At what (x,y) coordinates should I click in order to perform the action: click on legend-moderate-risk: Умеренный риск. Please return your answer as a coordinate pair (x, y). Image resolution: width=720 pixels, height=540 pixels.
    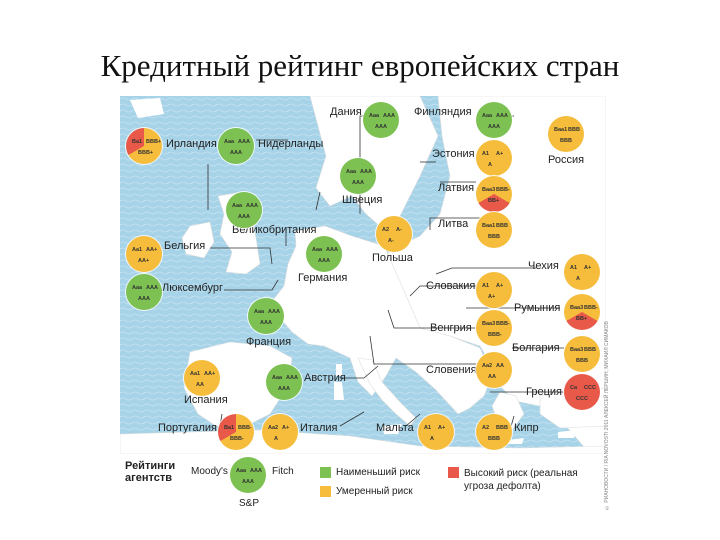
    Looking at the image, I should click on (374, 491).